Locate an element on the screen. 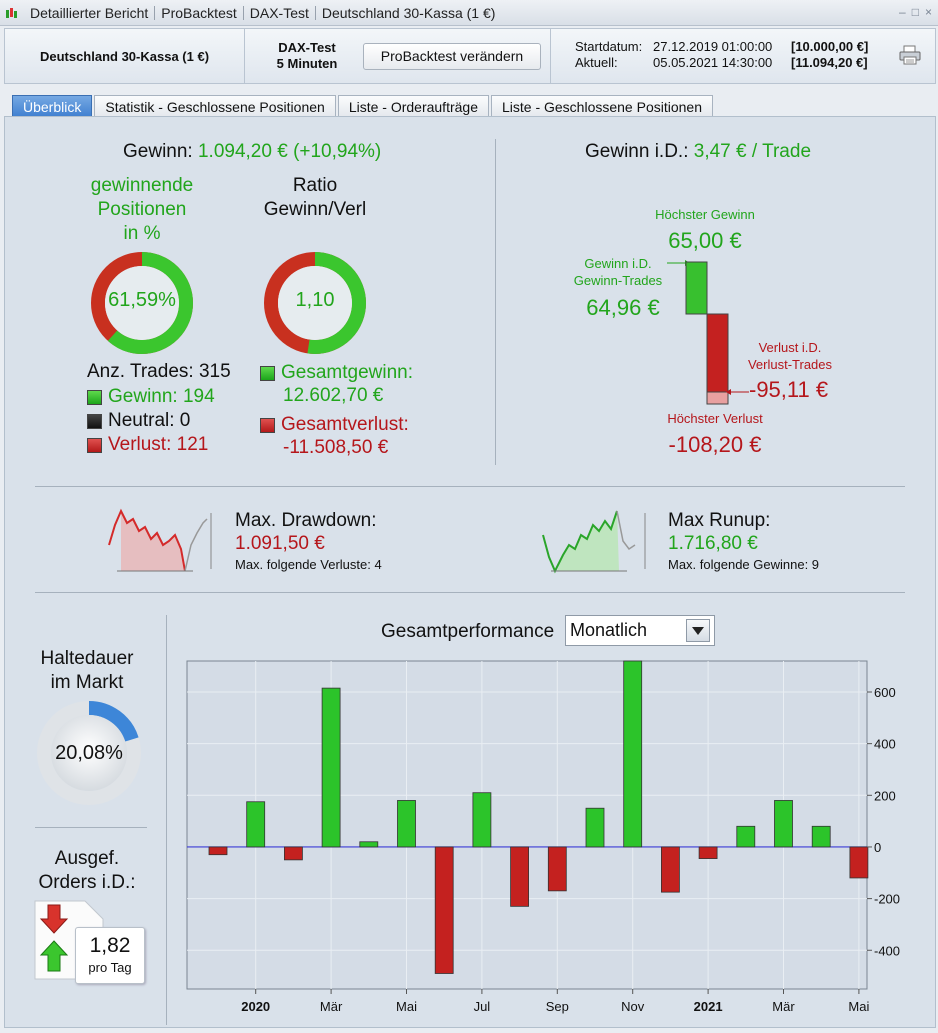 The height and width of the screenshot is (1033, 938). ratio-center is located at coordinates (315, 303).